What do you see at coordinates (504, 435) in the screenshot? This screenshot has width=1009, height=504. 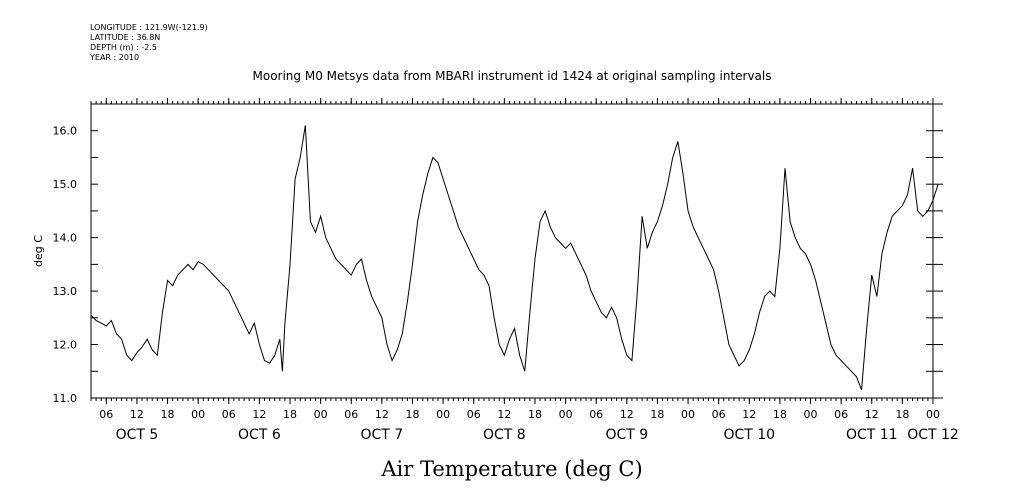 I see `x-day-label: OCT 8` at bounding box center [504, 435].